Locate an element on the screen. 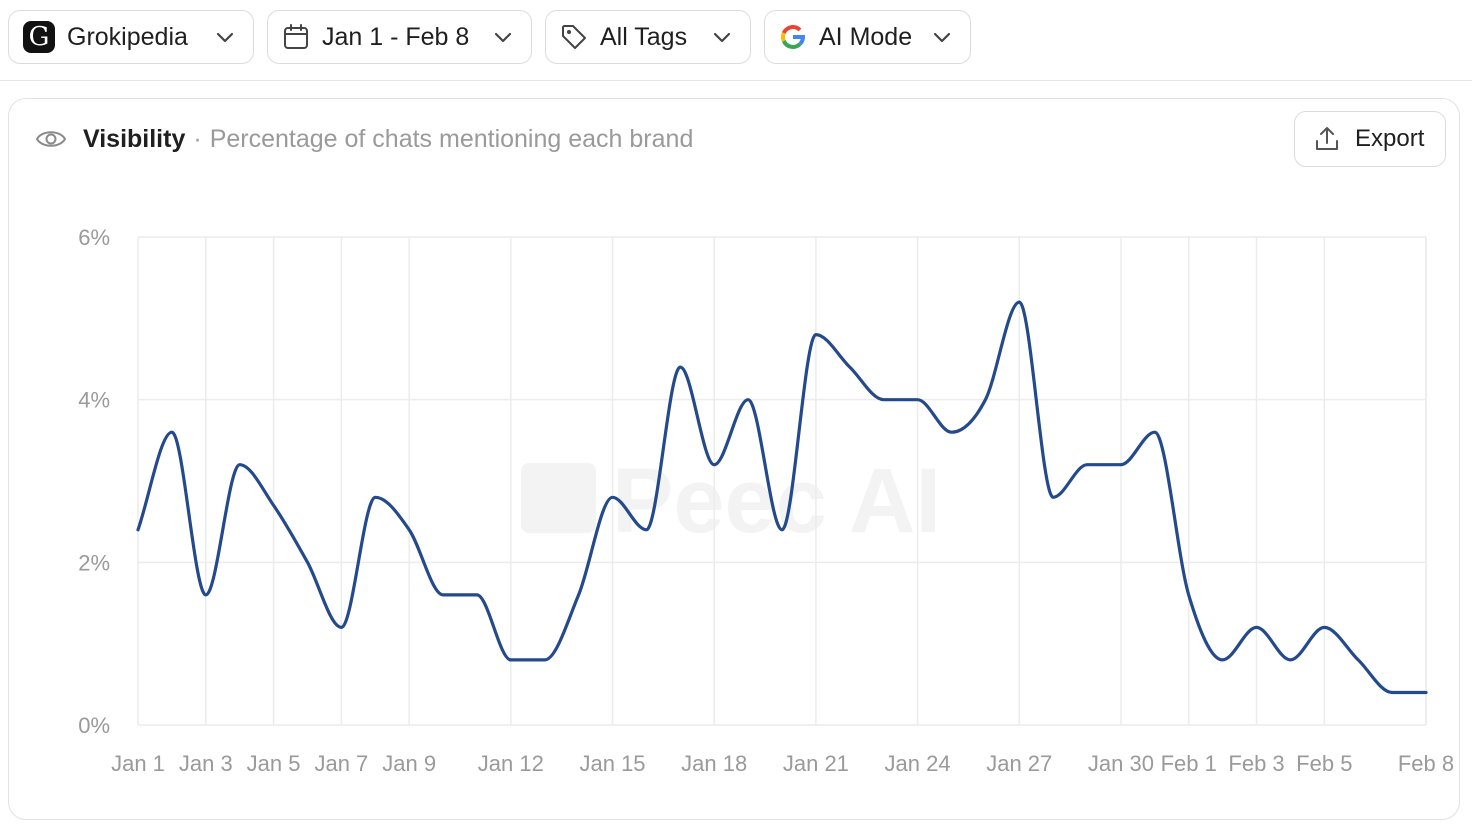  engine-dropdown: AI Mode is located at coordinates (867, 37).